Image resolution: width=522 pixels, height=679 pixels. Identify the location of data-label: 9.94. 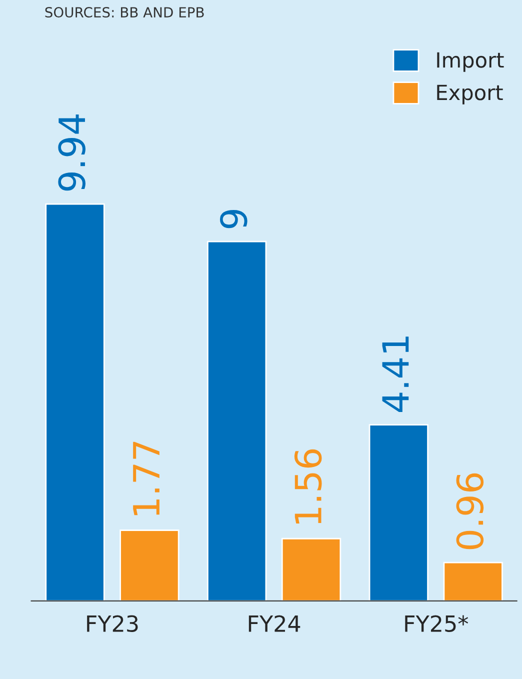
(72, 152).